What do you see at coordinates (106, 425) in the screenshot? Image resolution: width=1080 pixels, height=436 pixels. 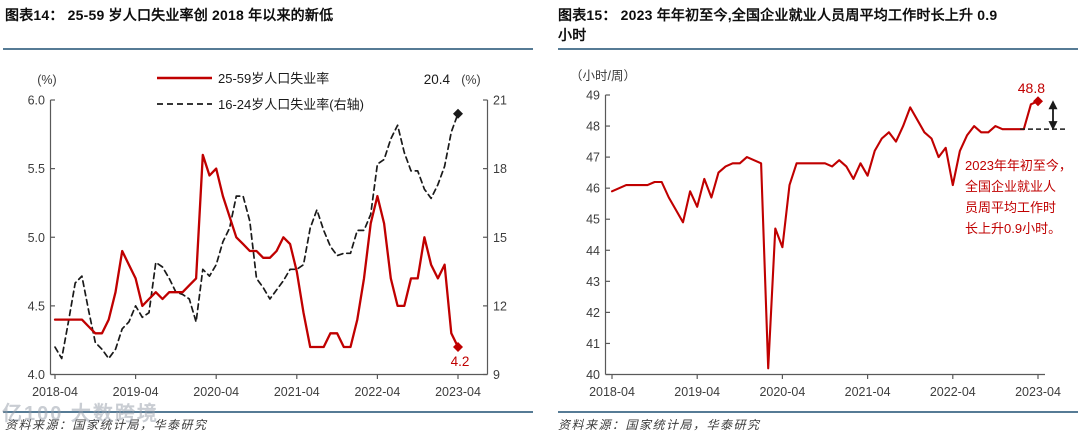 I see `figure-14-source: 资料来源：国家统计局，华泰研究` at bounding box center [106, 425].